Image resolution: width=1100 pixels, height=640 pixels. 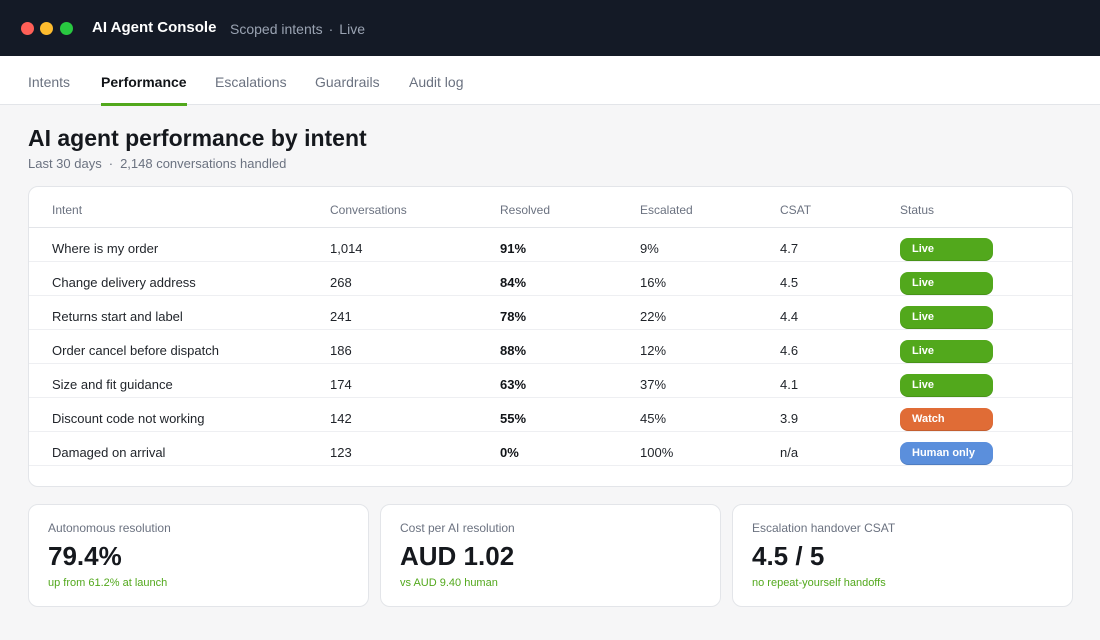 What do you see at coordinates (117, 316) in the screenshot?
I see `intent-name: Returns start and label` at bounding box center [117, 316].